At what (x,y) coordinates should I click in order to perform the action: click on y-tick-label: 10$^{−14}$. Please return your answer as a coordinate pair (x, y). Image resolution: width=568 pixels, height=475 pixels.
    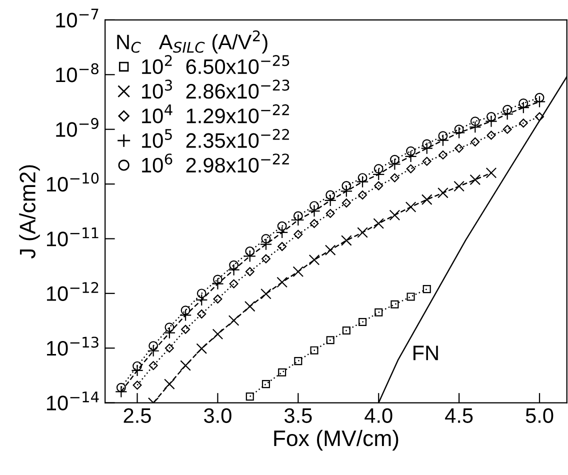
    Looking at the image, I should click on (73, 401).